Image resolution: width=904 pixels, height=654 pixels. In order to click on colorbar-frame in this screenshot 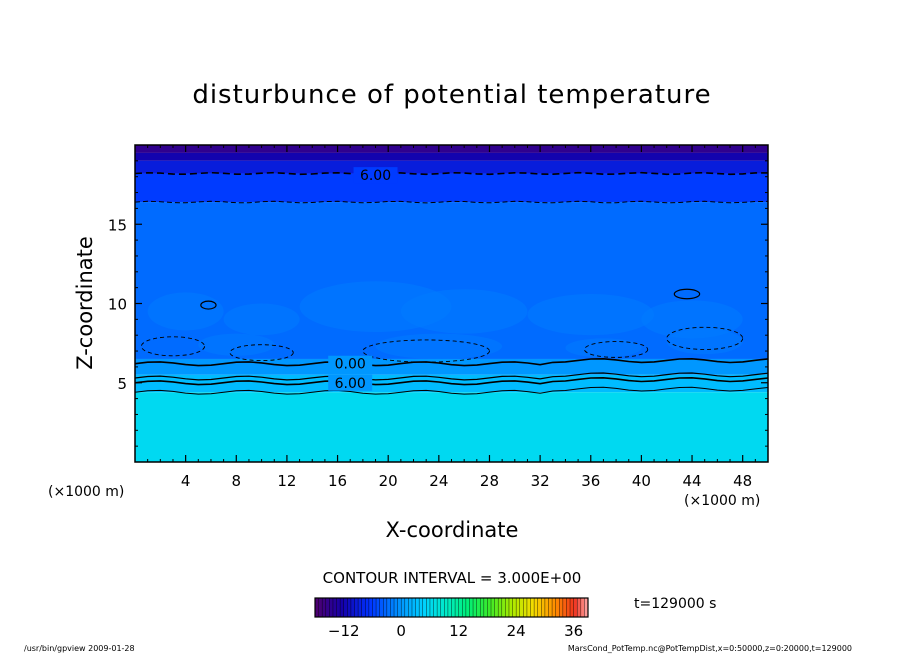, I will do `click(451, 607)`.